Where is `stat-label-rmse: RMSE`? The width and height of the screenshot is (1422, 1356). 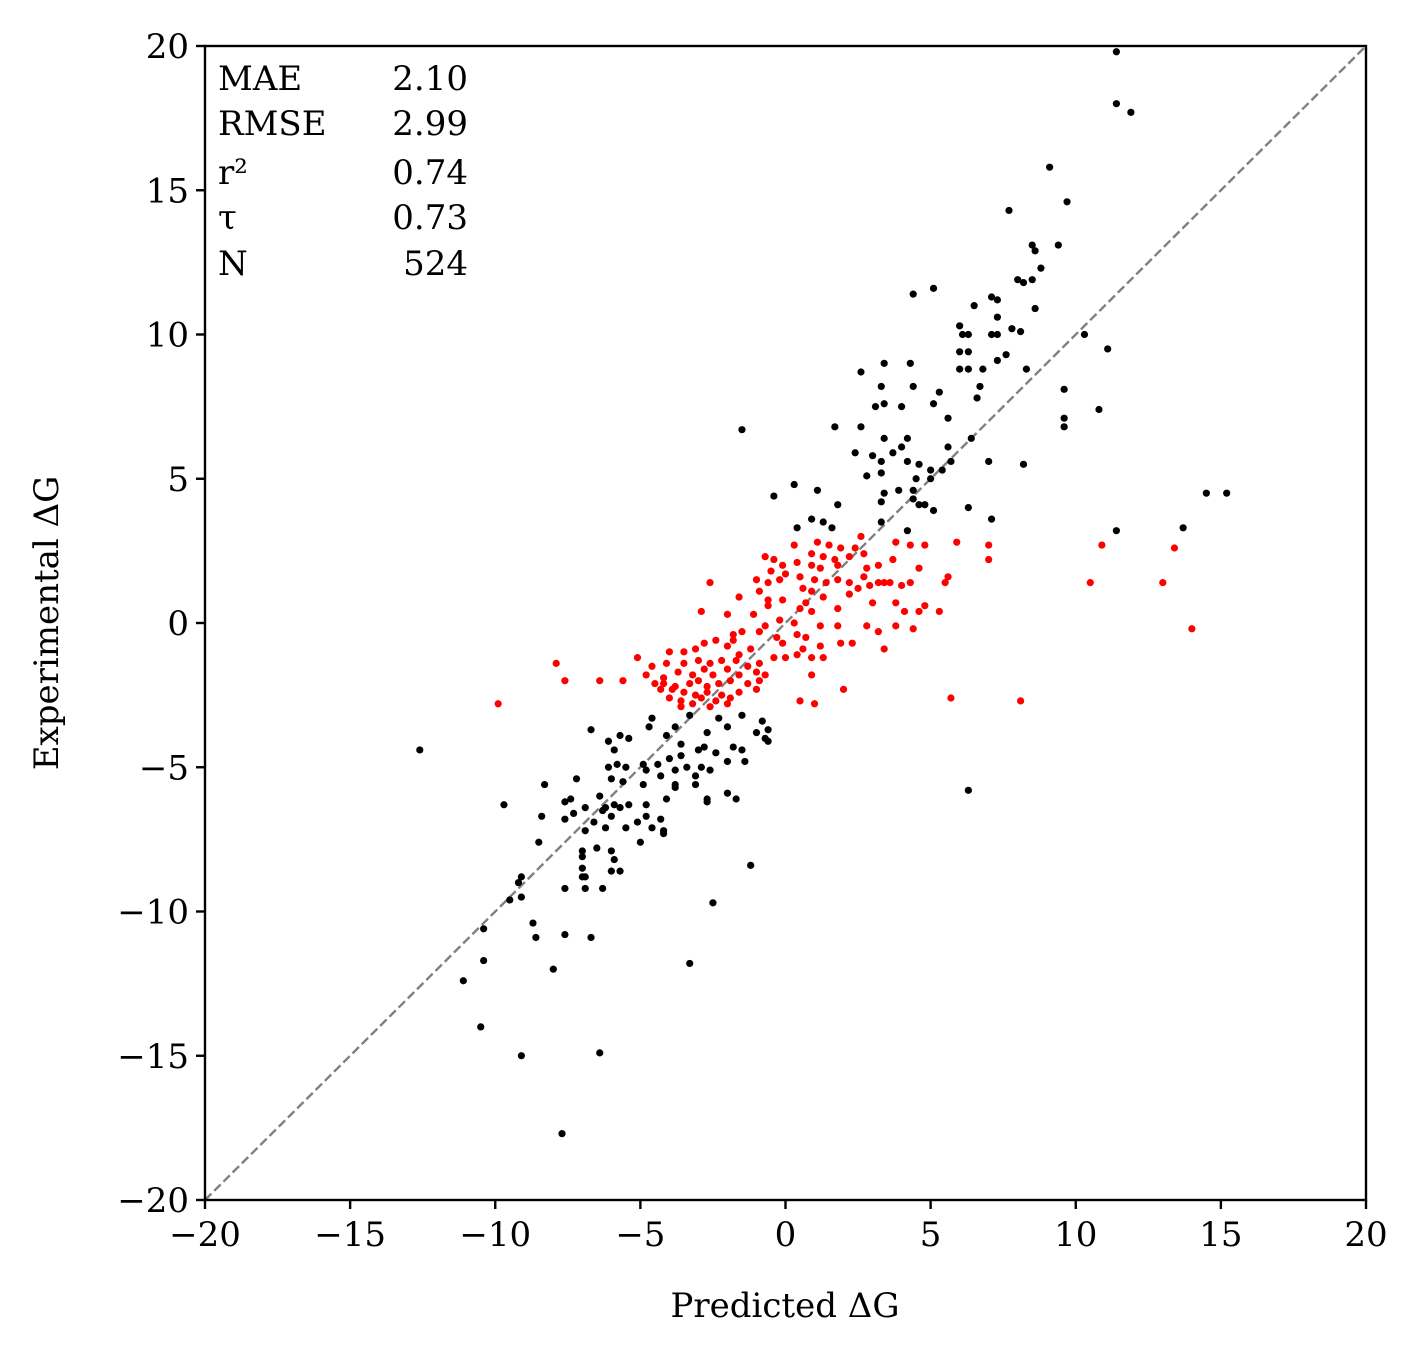 stat-label-rmse: RMSE is located at coordinates (272, 124).